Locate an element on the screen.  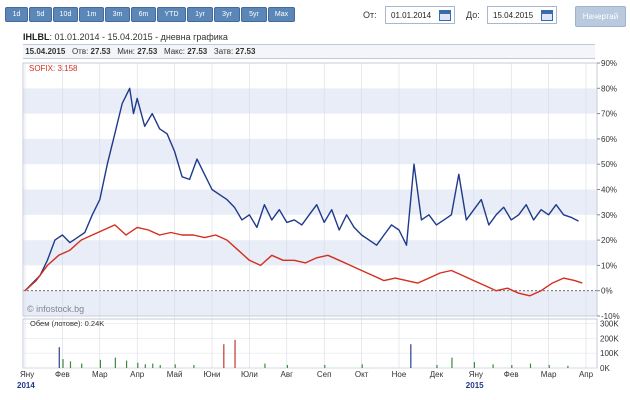
to-label: До: is located at coordinates (473, 15).